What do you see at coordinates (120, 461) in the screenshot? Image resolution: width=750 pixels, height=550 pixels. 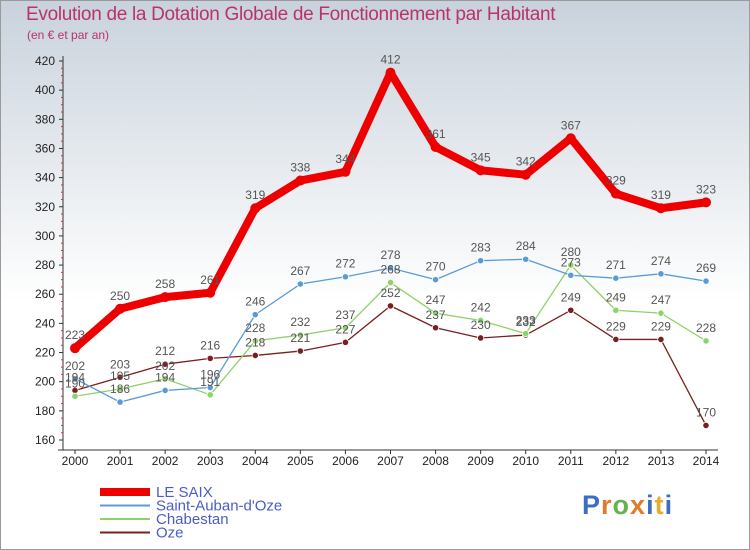 I see `x-tick-label: 2001` at bounding box center [120, 461].